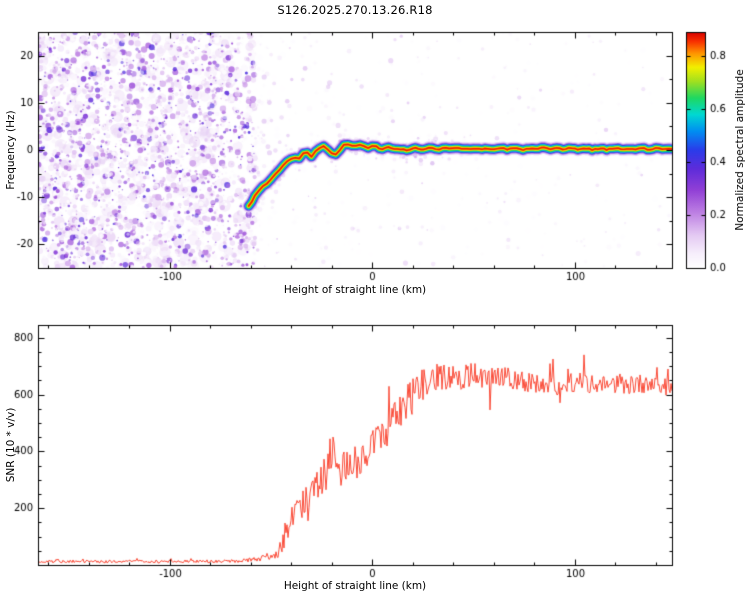 This screenshot has height=600, width=750. Describe the element at coordinates (355, 586) in the screenshot. I see `snr-xlabel: Height of straight line (km)` at that location.